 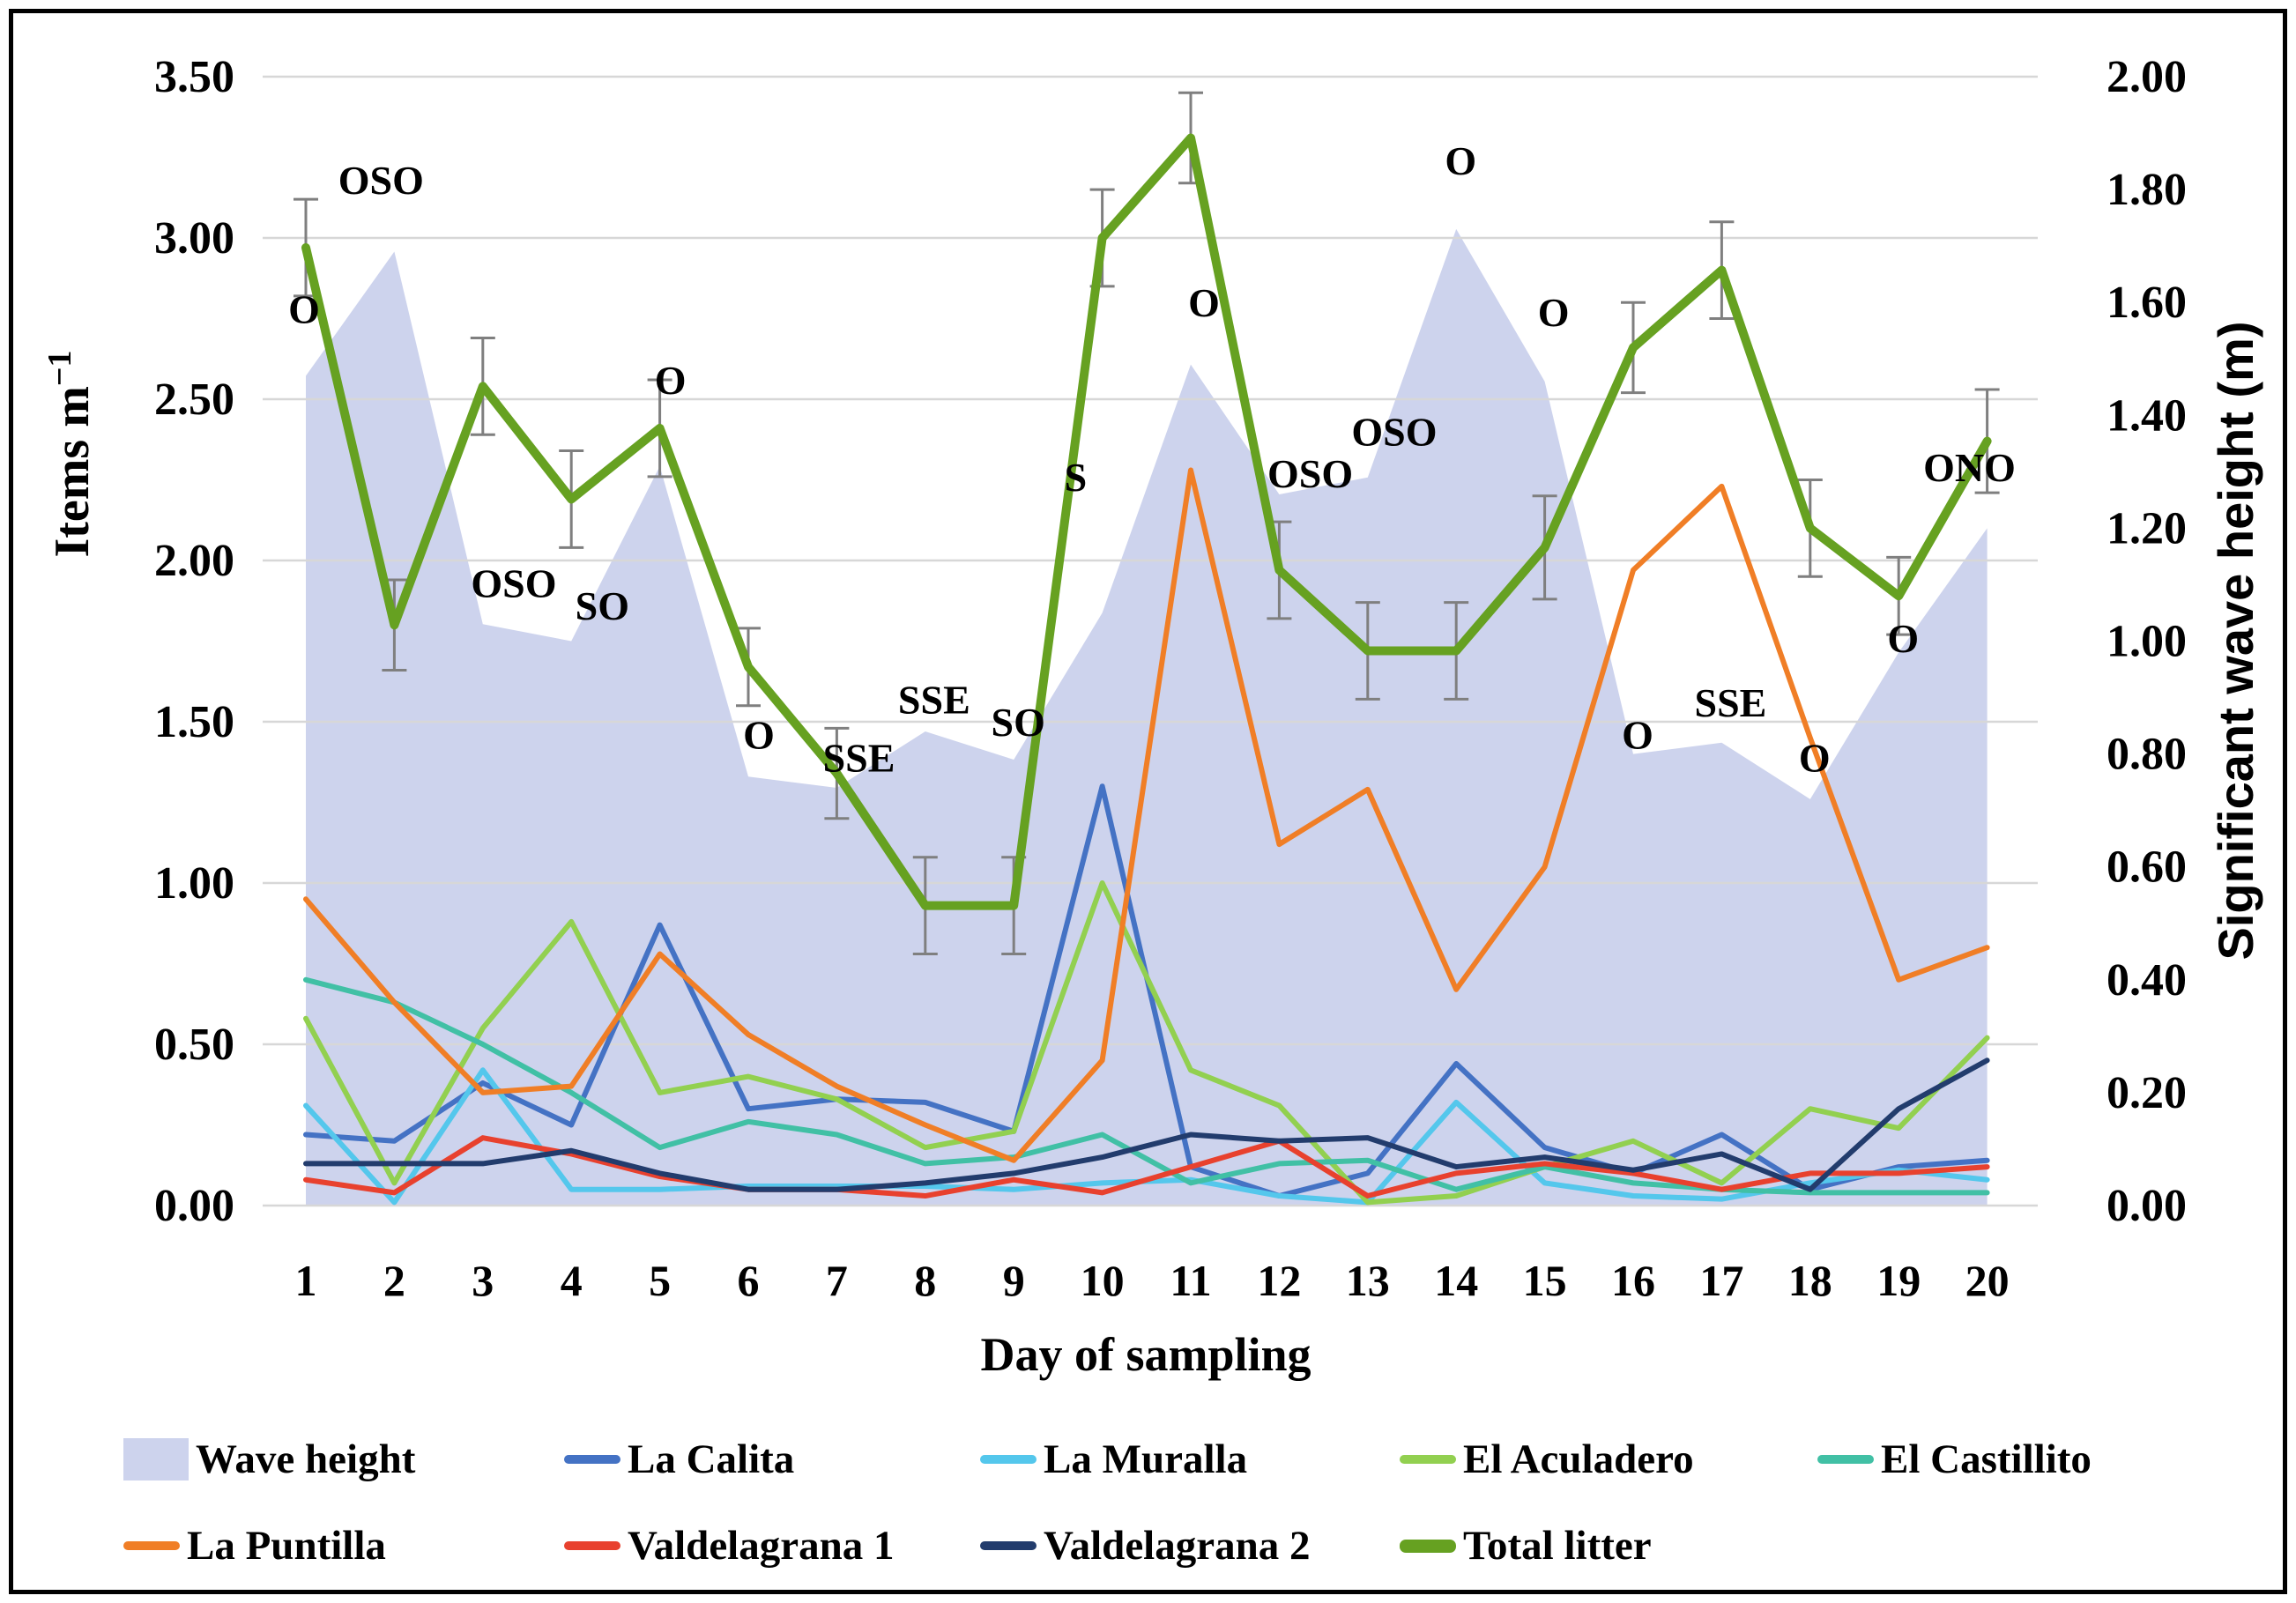 I want to click on el-aculadero-swatch, so click(x=1428, y=1459).